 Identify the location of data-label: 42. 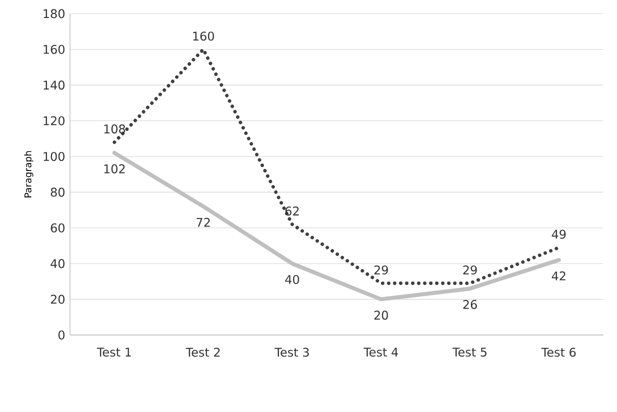
(559, 275).